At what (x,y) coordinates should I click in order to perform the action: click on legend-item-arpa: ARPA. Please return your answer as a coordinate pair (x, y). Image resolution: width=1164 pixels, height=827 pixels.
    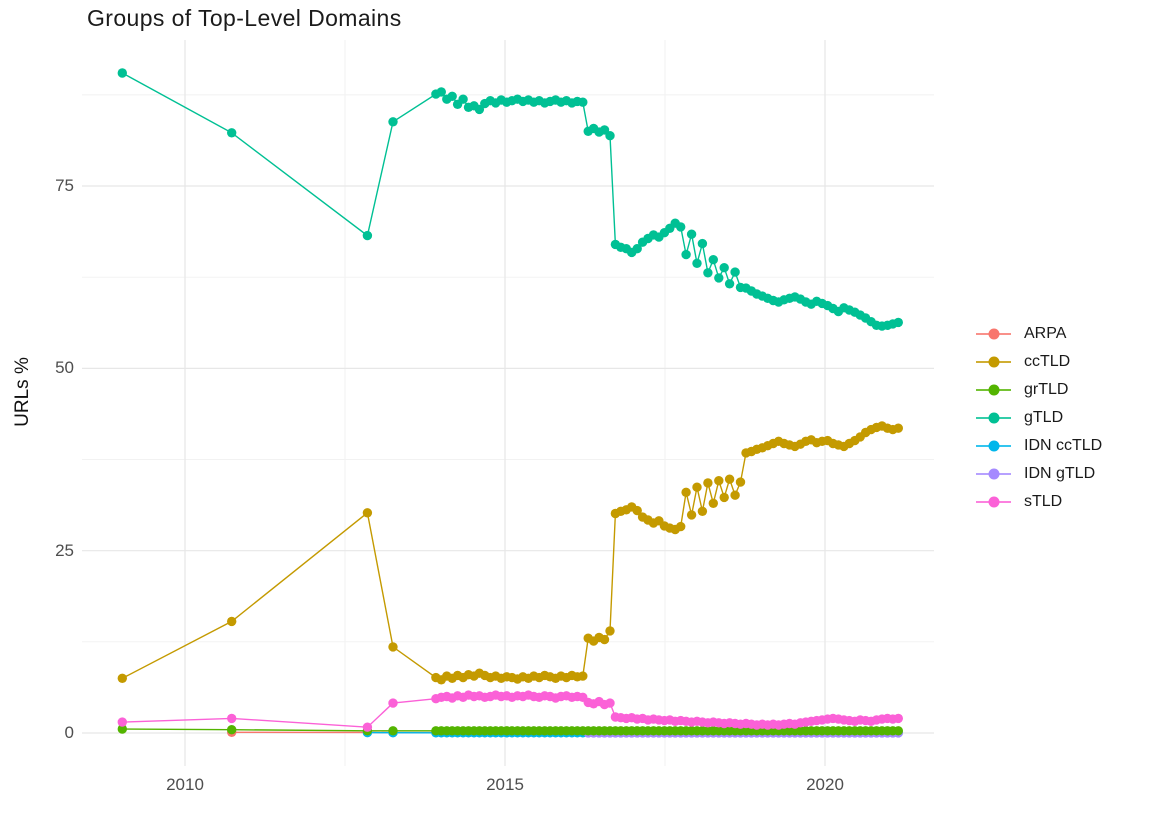
    Looking at the image, I should click on (1039, 334).